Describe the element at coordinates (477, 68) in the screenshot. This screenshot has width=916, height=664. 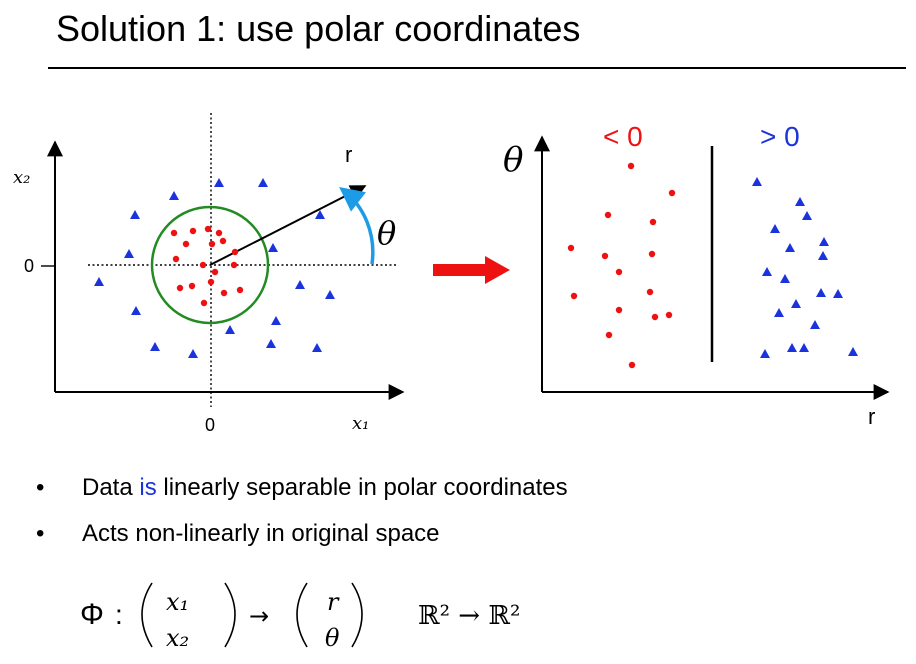
I see `title-divider` at that location.